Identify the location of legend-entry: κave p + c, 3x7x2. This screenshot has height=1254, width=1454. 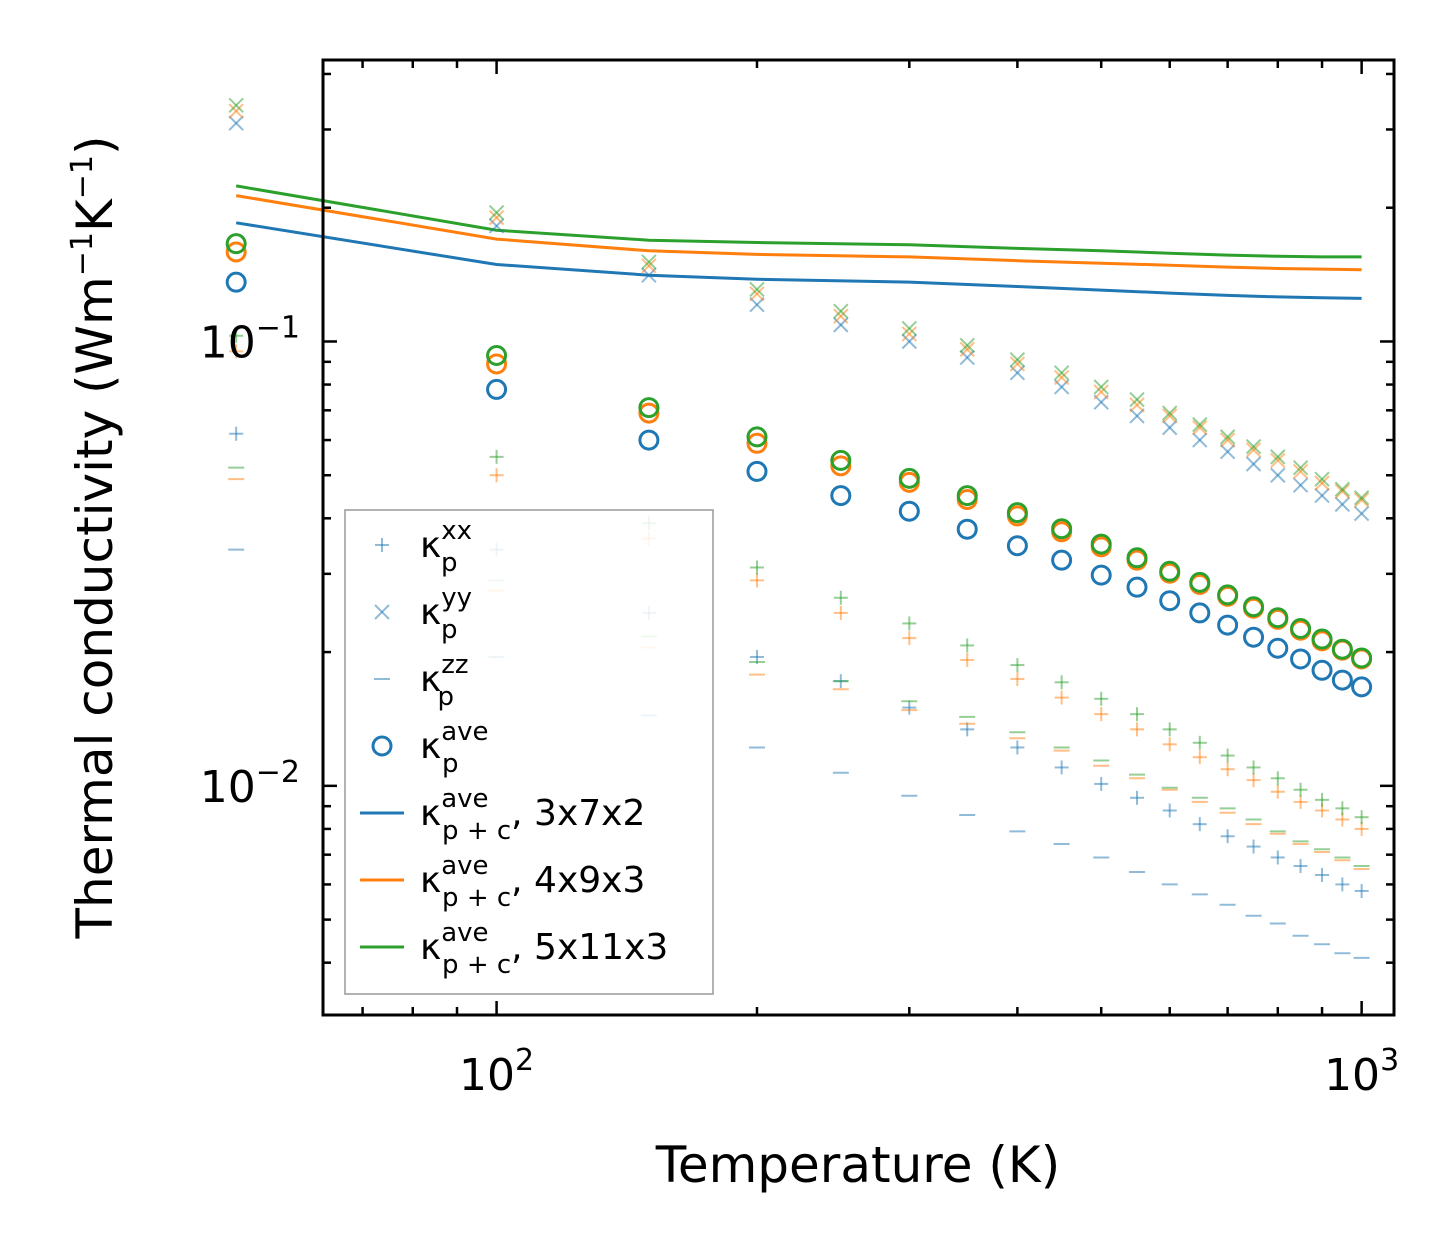
(502, 815).